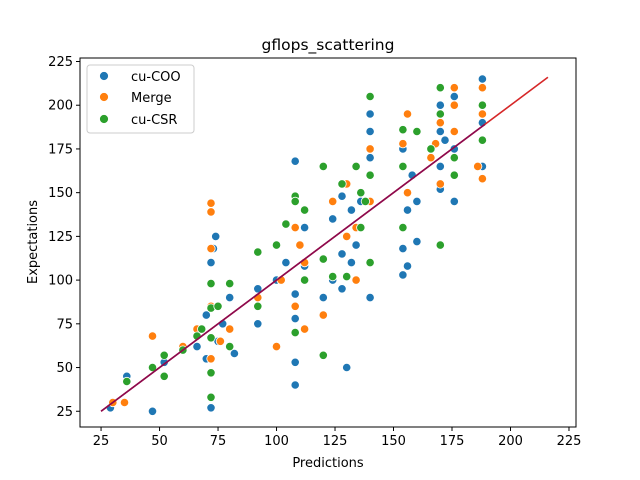  Describe the element at coordinates (64, 324) in the screenshot. I see `y-tick-label: 75` at that location.